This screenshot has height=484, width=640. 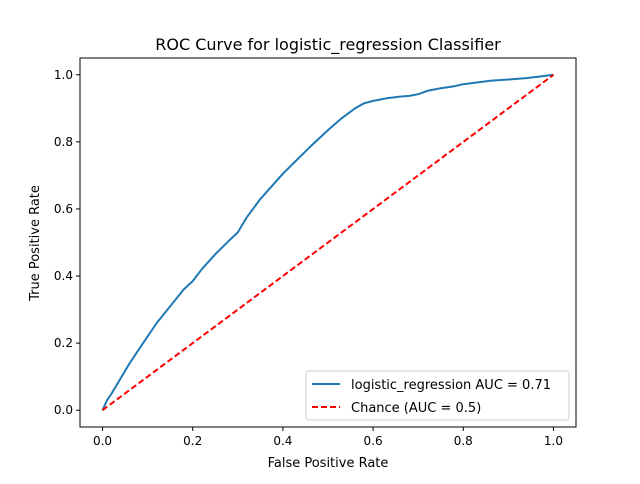 What do you see at coordinates (63, 410) in the screenshot?
I see `y-tick-label: 0.0` at bounding box center [63, 410].